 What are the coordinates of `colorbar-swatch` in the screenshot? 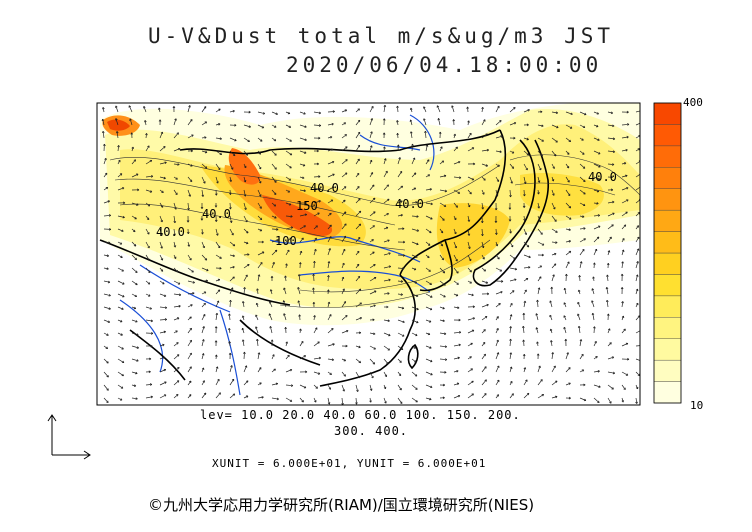 It's located at (667, 113).